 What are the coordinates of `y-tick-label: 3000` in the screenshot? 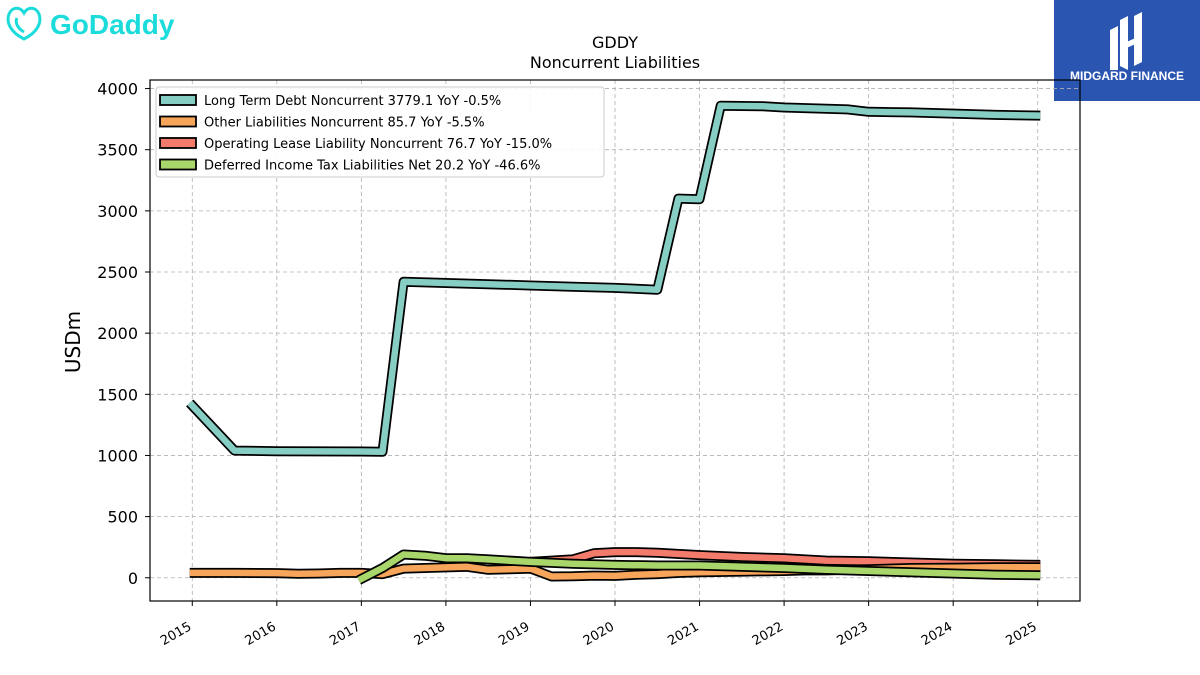 It's located at (117, 211).